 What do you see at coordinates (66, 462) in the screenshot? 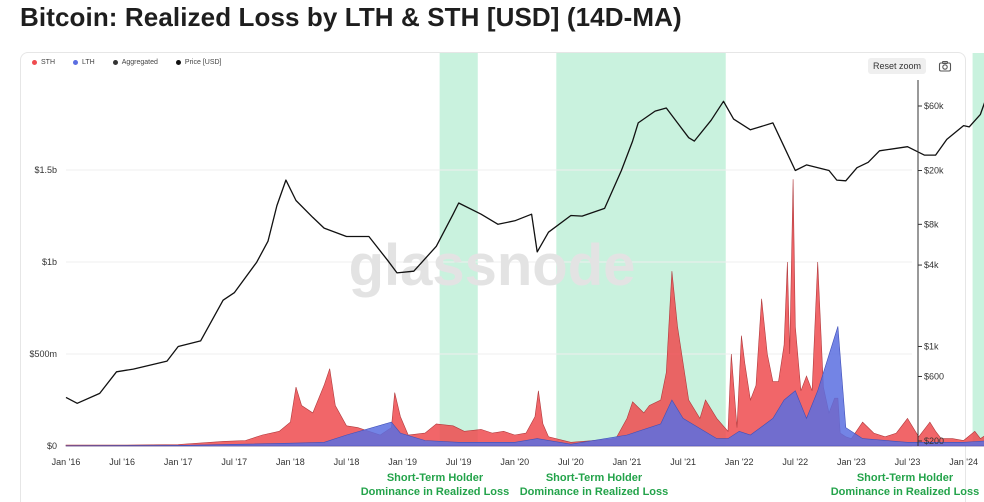
I see `x-tick-label: Jan '16` at bounding box center [66, 462].